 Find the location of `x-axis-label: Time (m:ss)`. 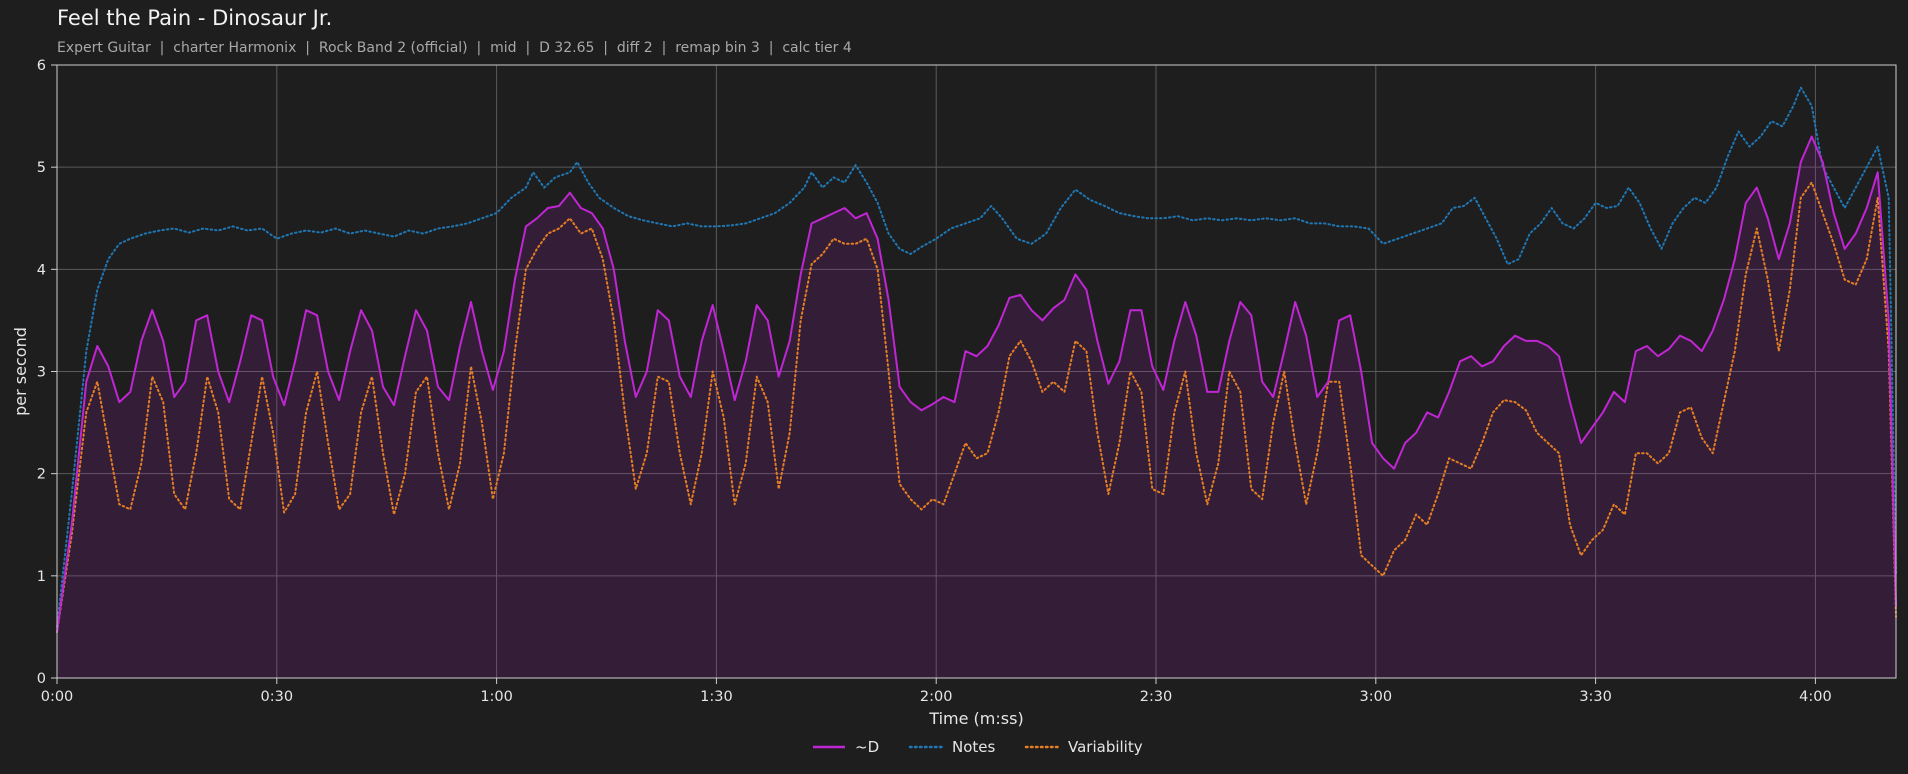

x-axis-label: Time (m:ss) is located at coordinates (975, 718).